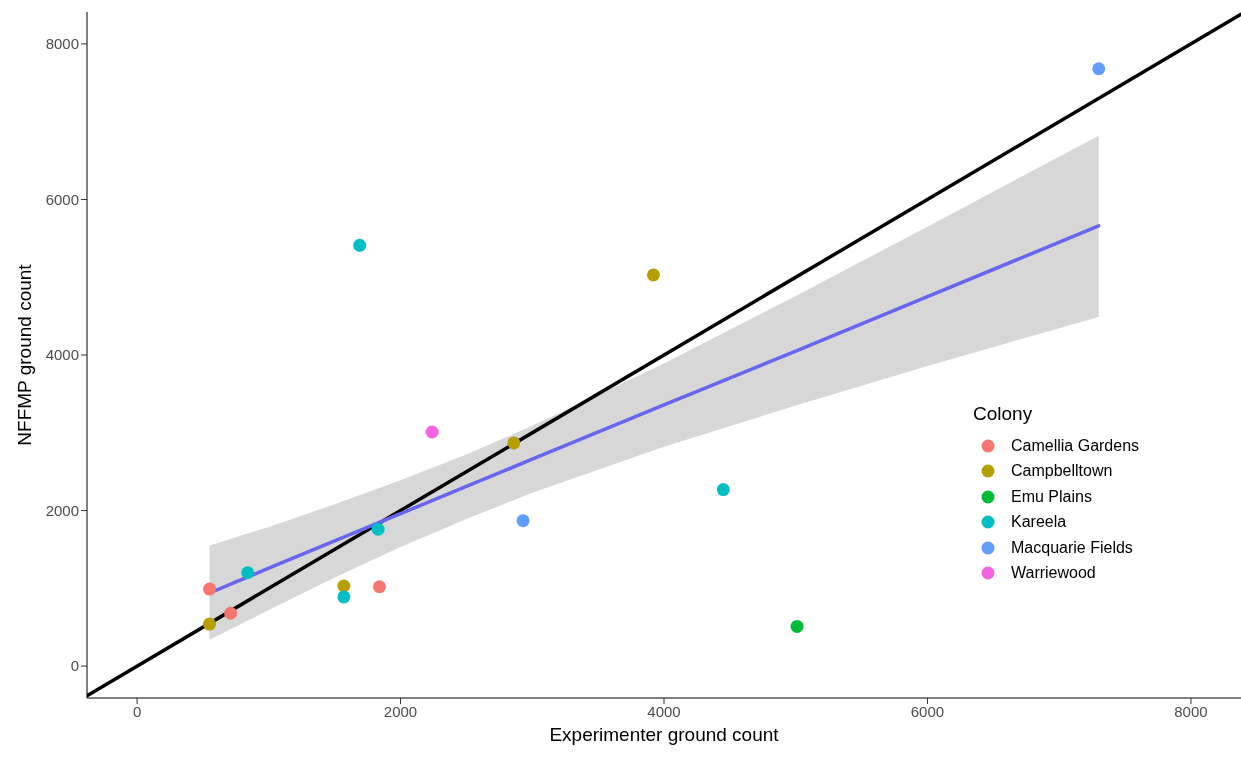 The height and width of the screenshot is (759, 1241). I want to click on legend-label: Camellia Gardens, so click(1075, 445).